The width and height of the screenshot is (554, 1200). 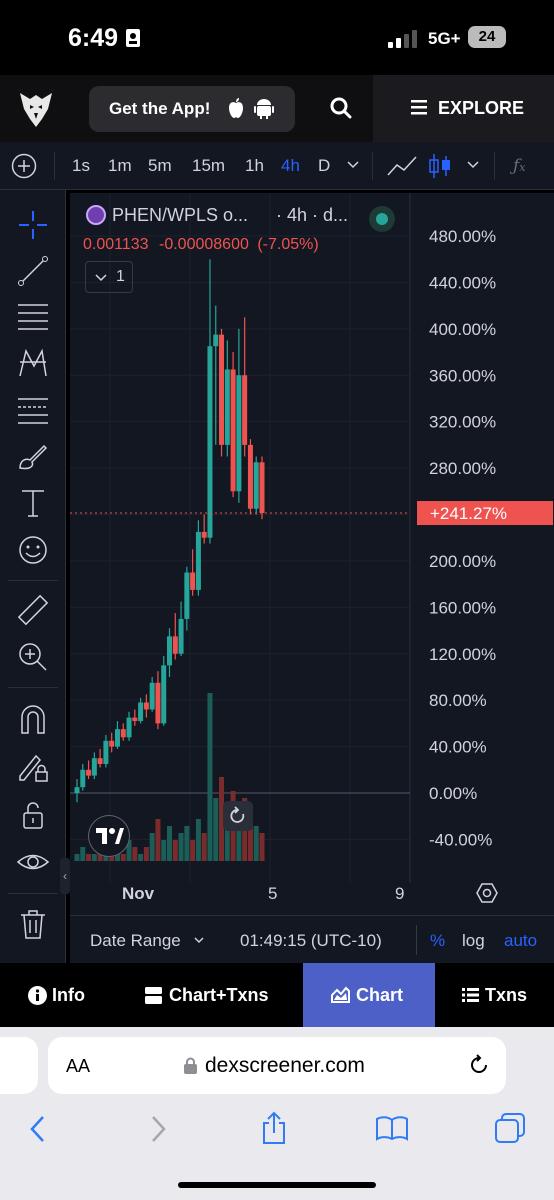 I want to click on line-chart-icon, so click(x=402, y=166).